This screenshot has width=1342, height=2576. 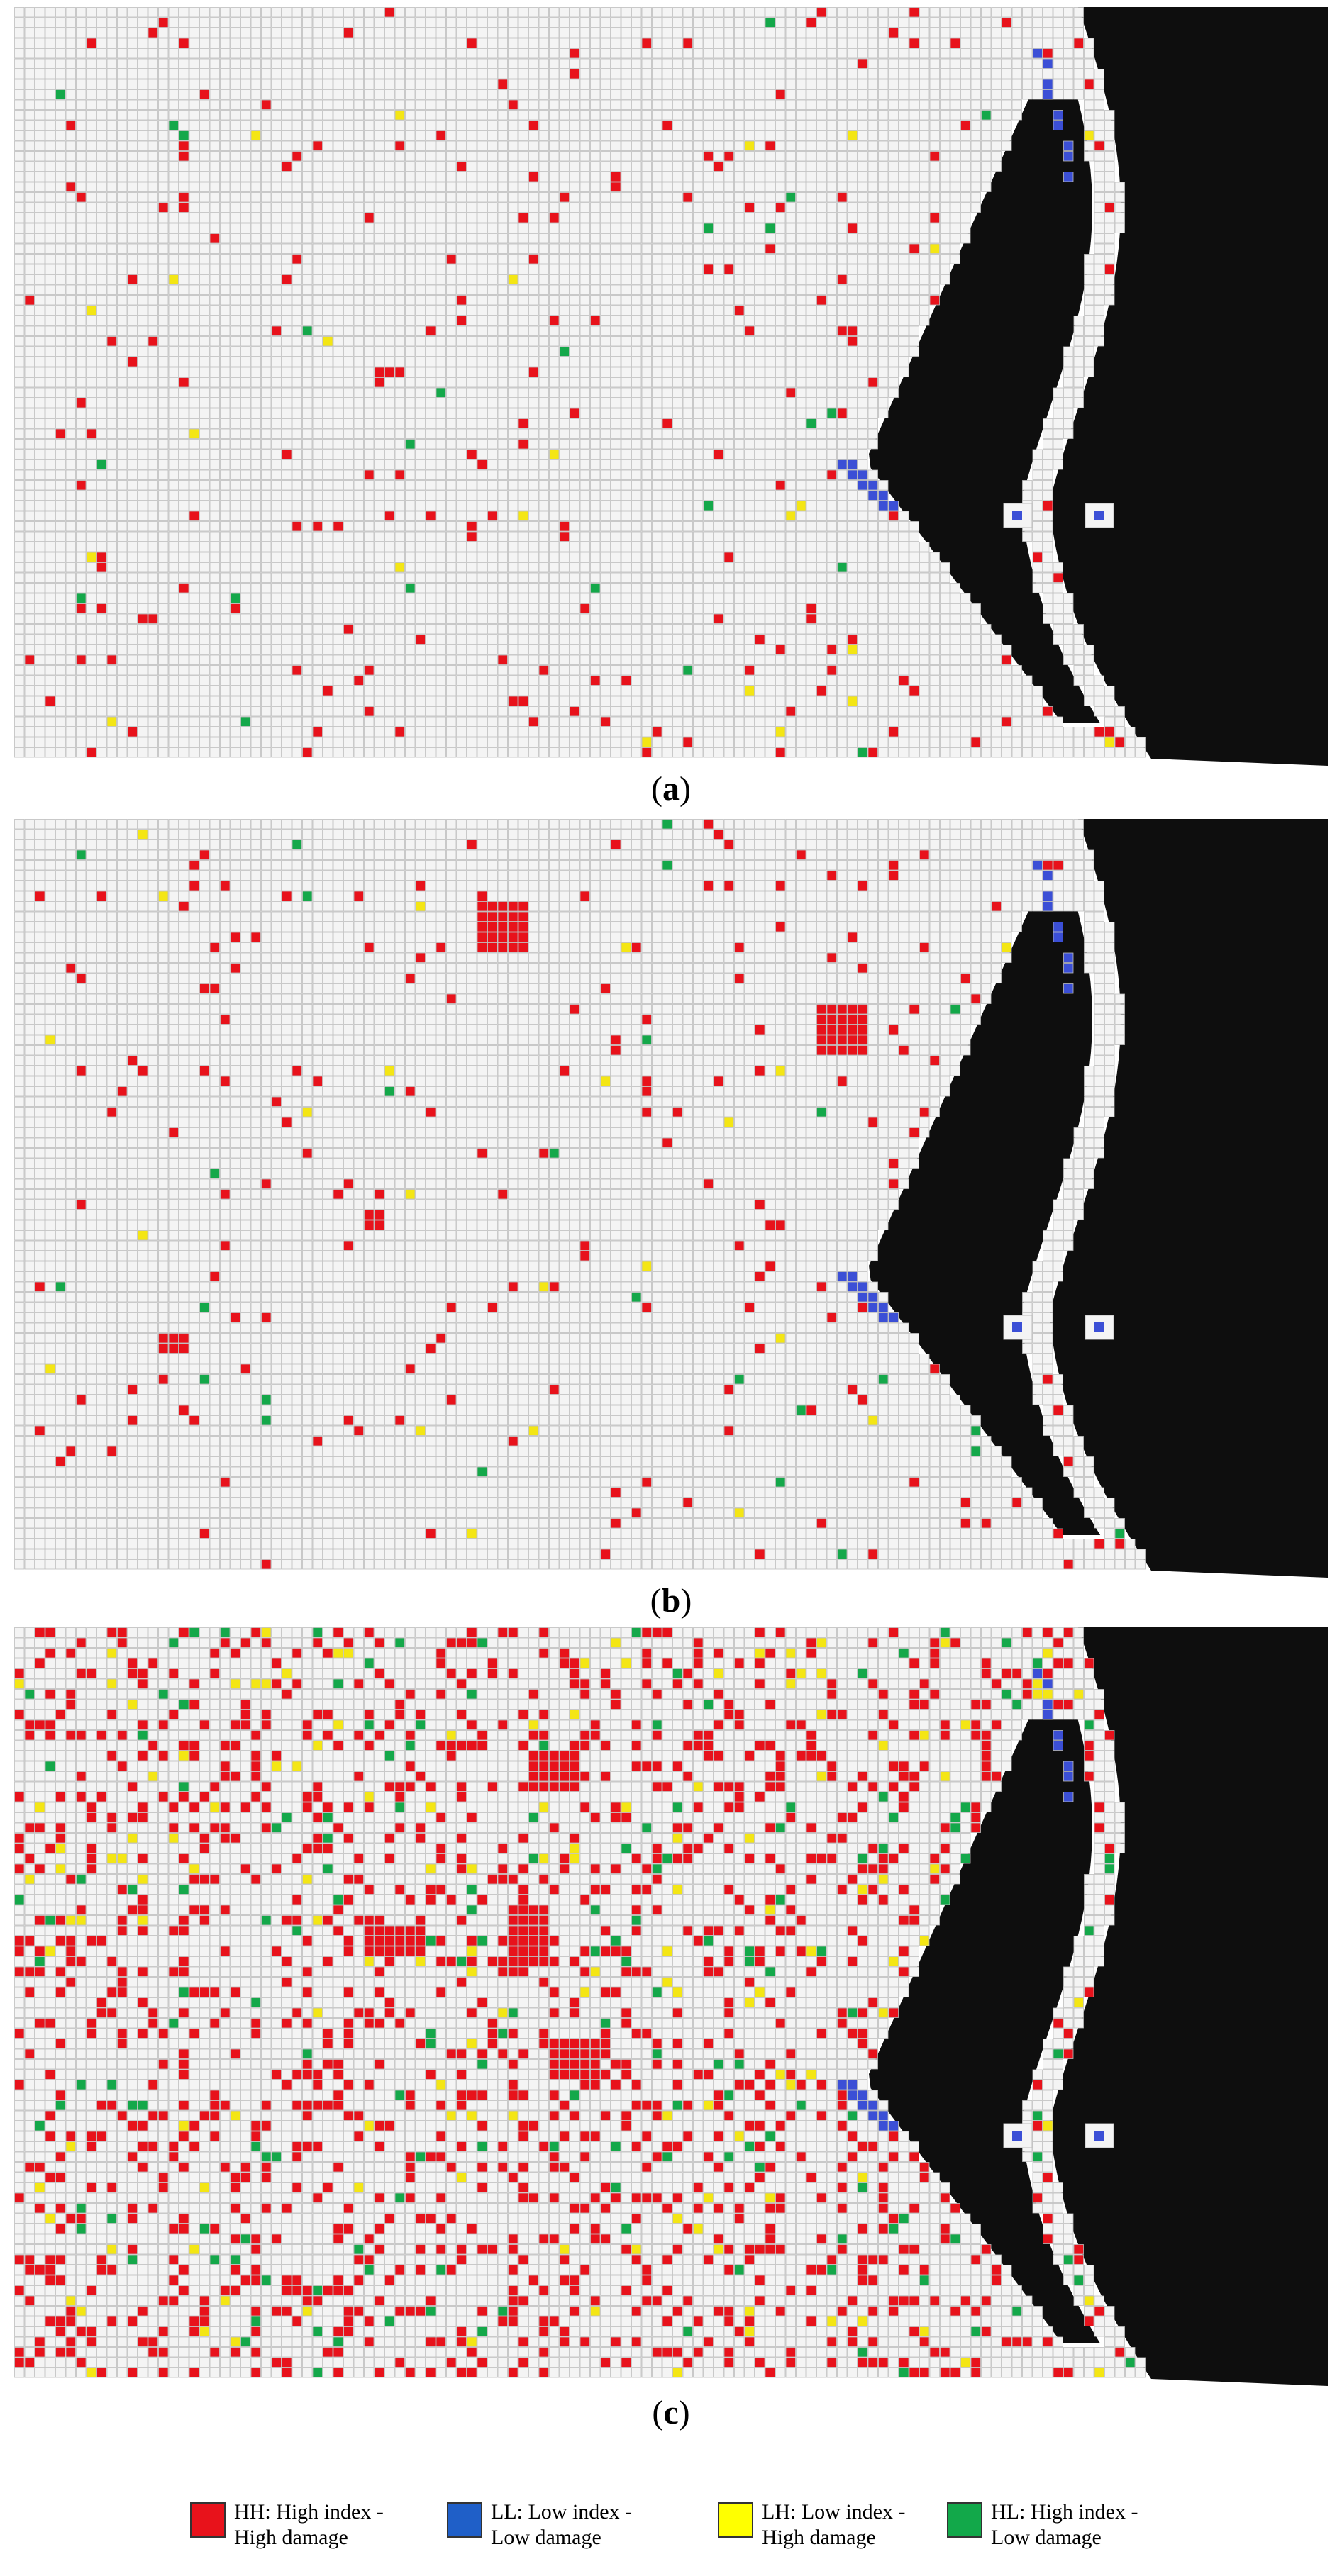 I want to click on hh-swatch-icon, so click(x=208, y=2520).